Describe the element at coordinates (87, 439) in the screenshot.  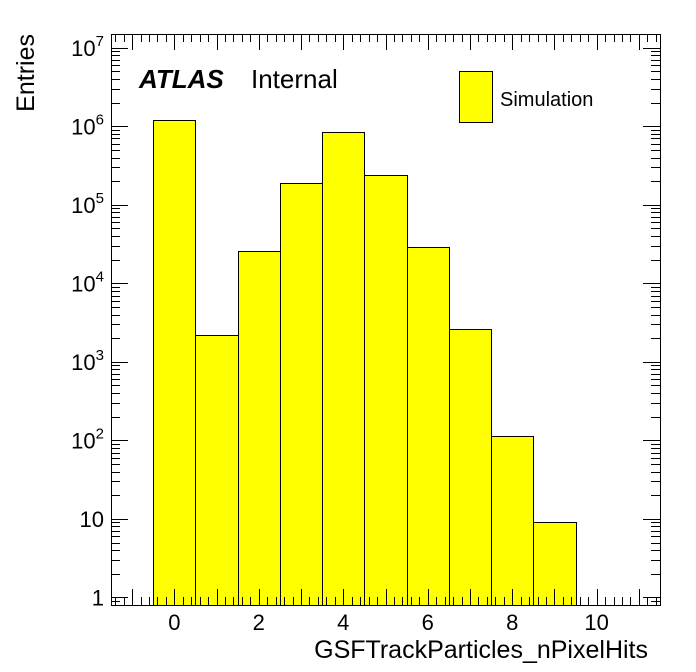
I see `y-tick-label: 10²` at that location.